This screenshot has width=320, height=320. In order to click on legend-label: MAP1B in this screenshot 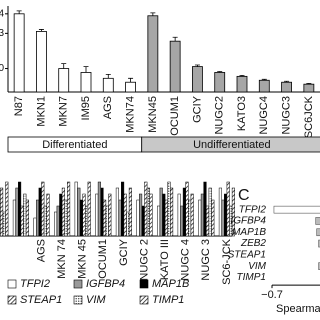, I will do `click(170, 284)`.